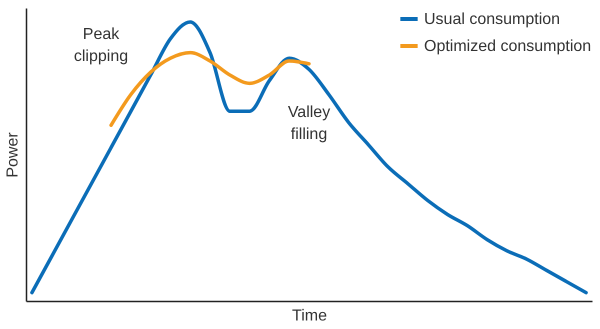 The height and width of the screenshot is (329, 600). What do you see at coordinates (508, 46) in the screenshot?
I see `legend-label: Optimized consumption` at bounding box center [508, 46].